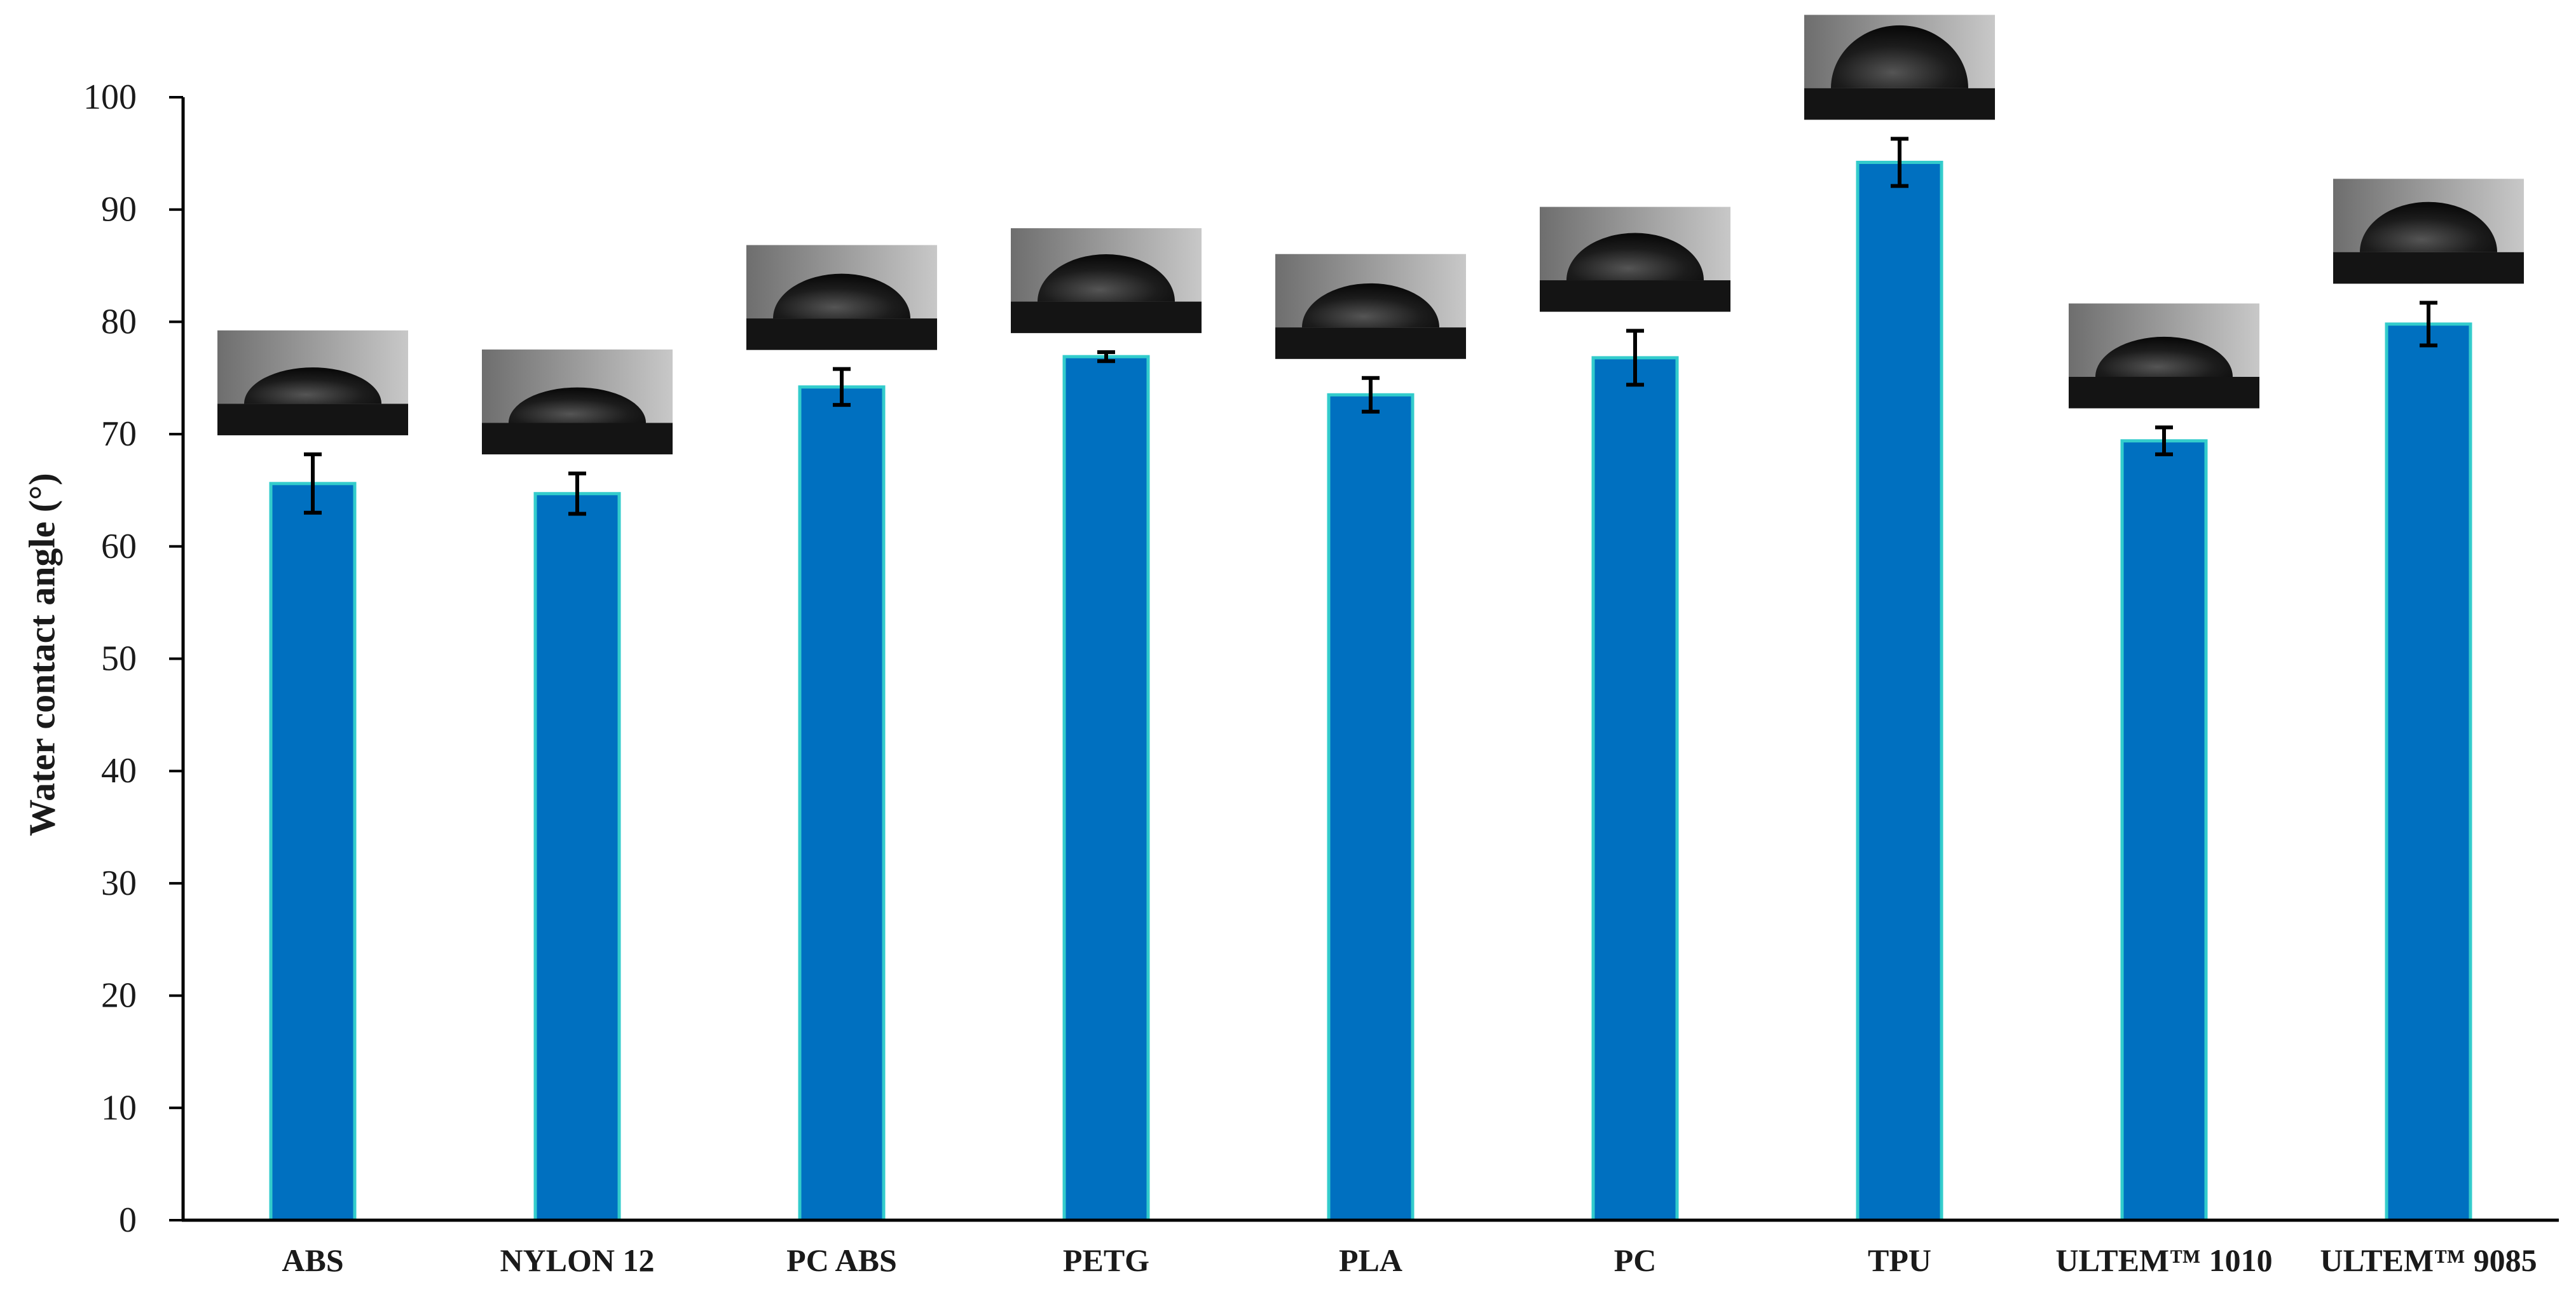 This screenshot has width=2576, height=1299. I want to click on y-tick-label: 60, so click(119, 546).